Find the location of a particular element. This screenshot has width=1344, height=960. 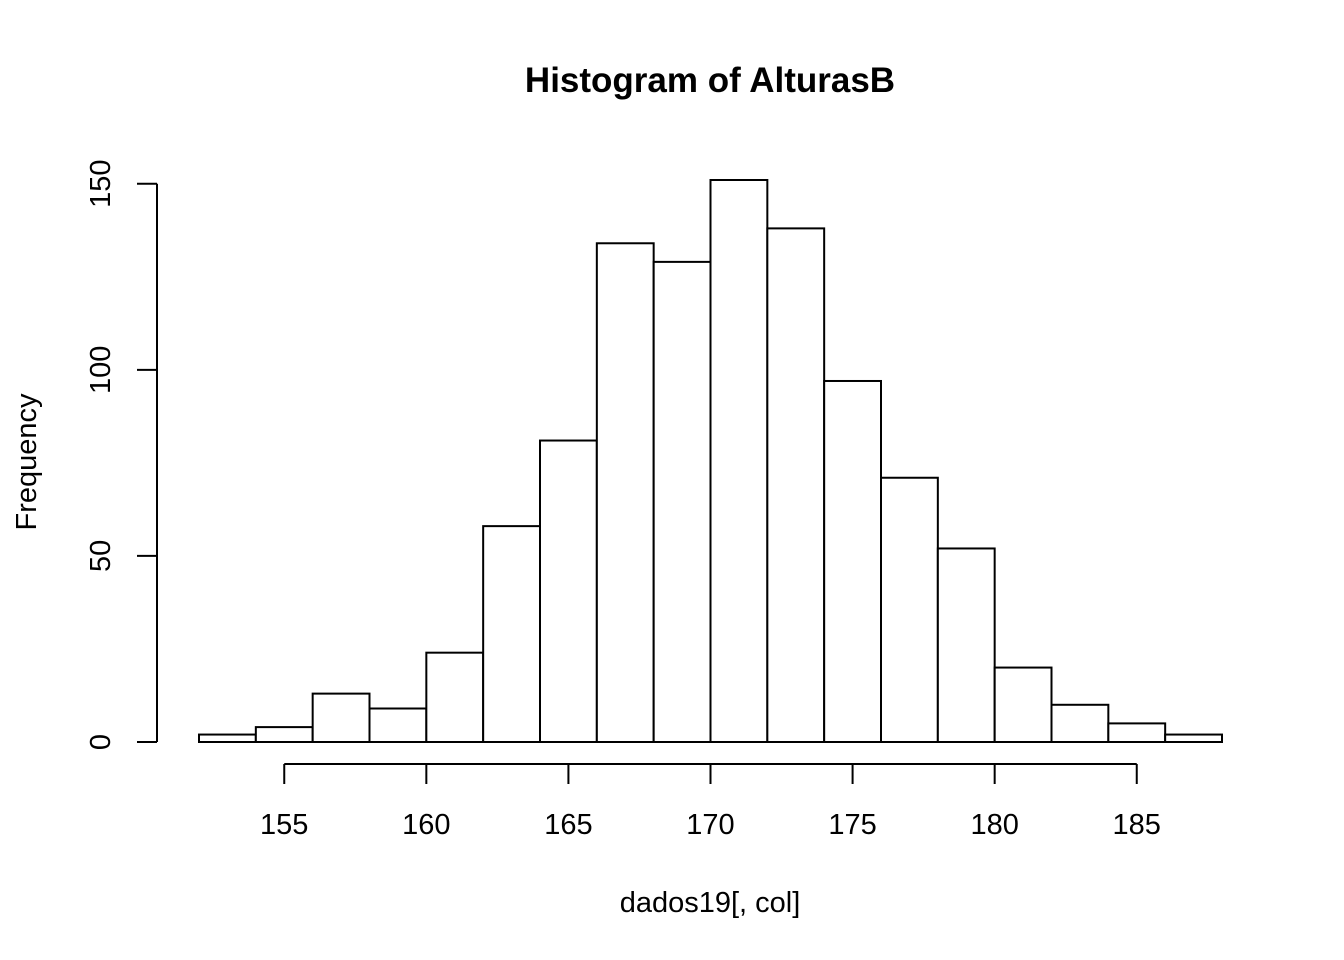

x-tick-label: 170 is located at coordinates (710, 825).